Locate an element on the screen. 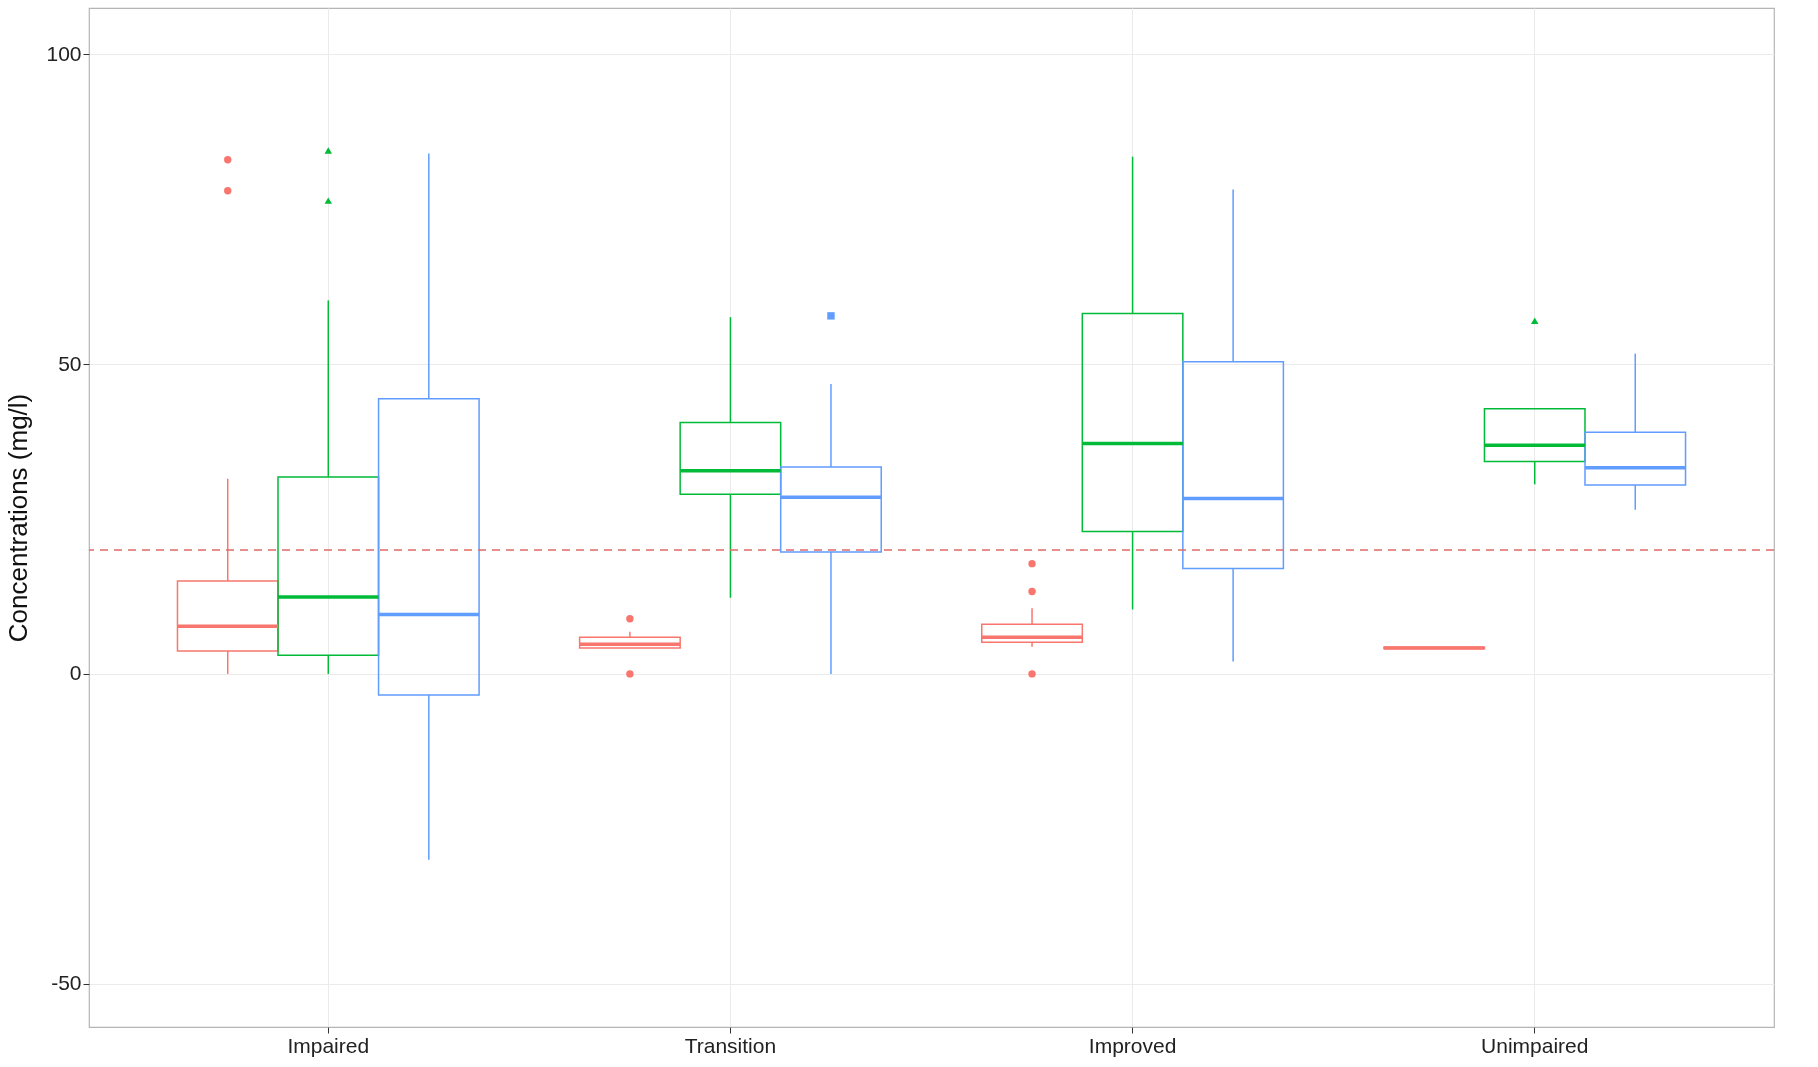  y-tick-label: 100 is located at coordinates (64, 53).